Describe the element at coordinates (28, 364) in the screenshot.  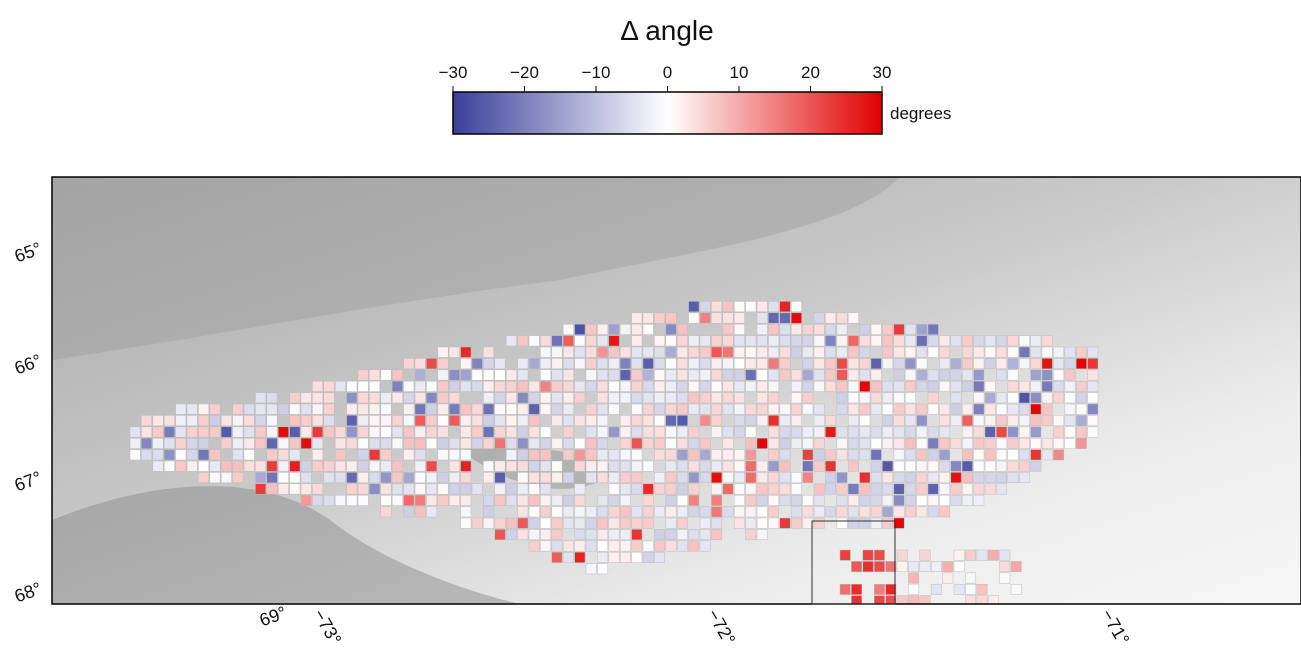
I see `lat-label: 66°` at that location.